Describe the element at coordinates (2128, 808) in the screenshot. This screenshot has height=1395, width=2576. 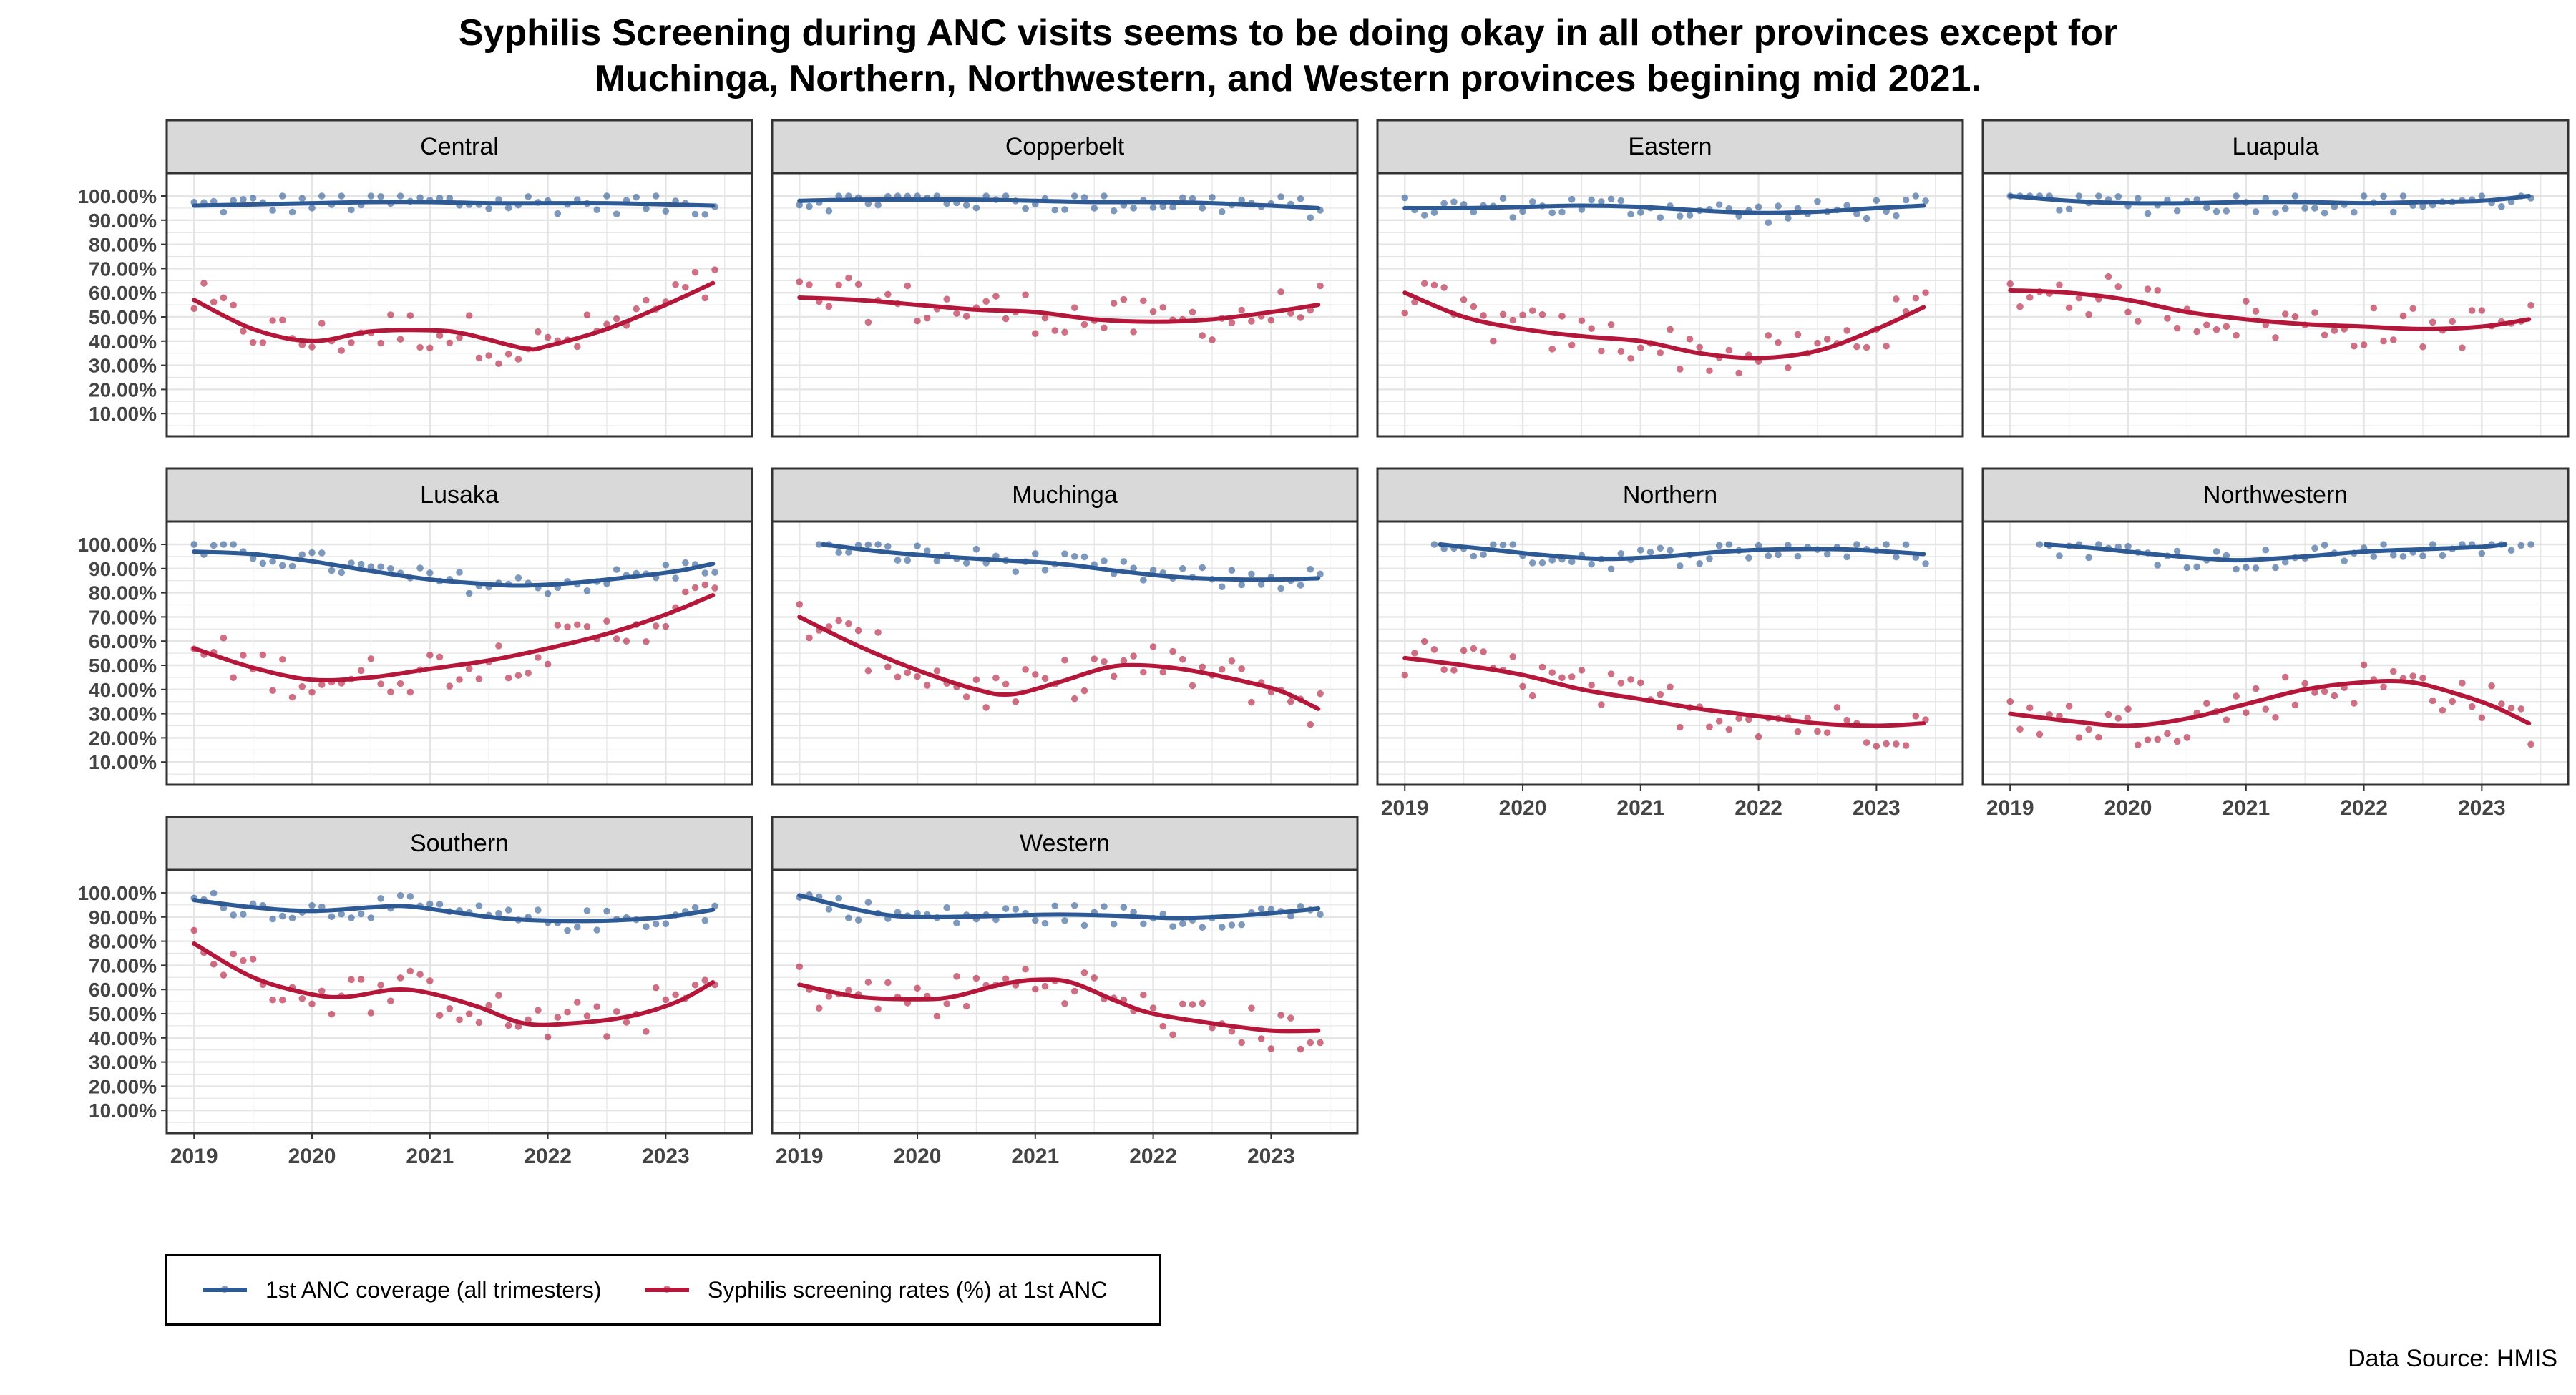
I see `x-tick-label: 2020` at that location.